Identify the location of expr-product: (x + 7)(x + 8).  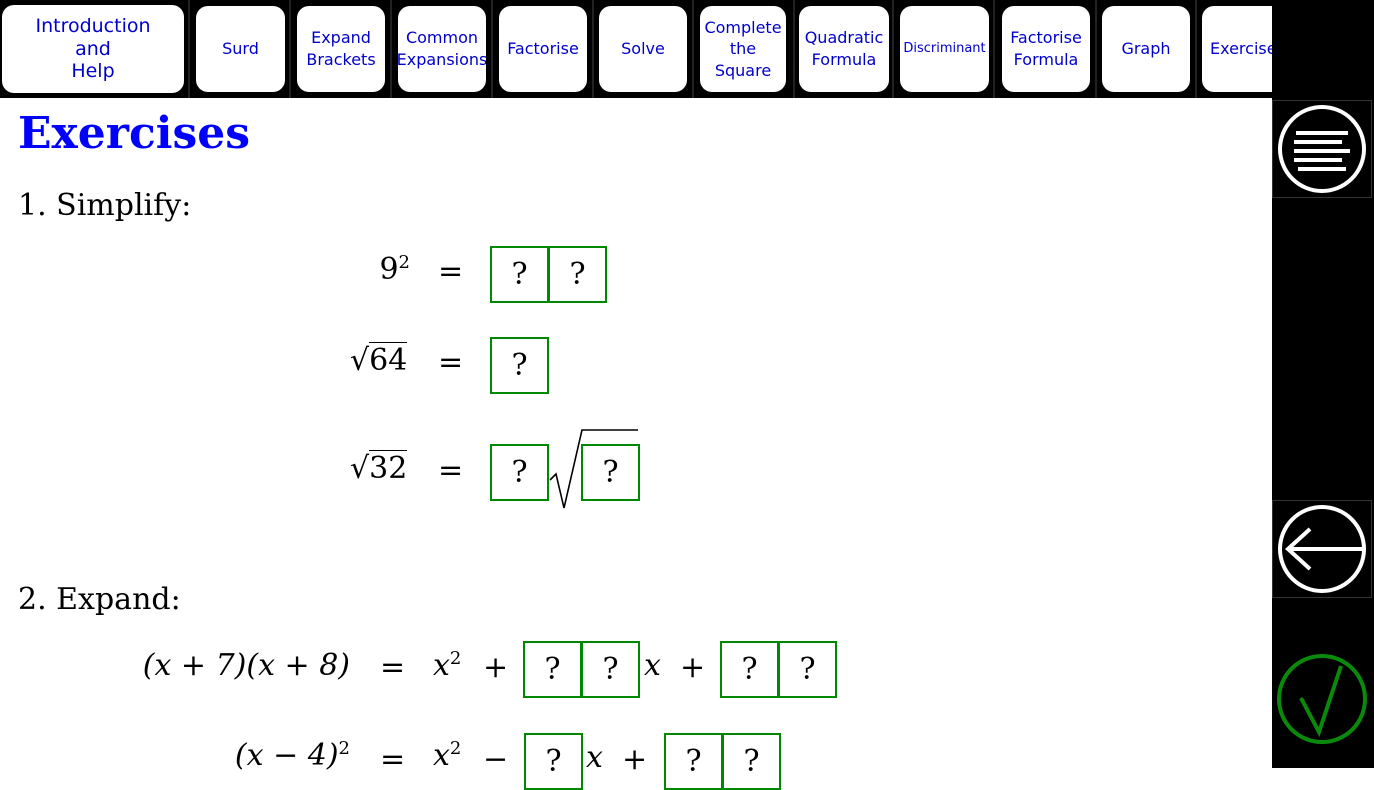
(246, 665).